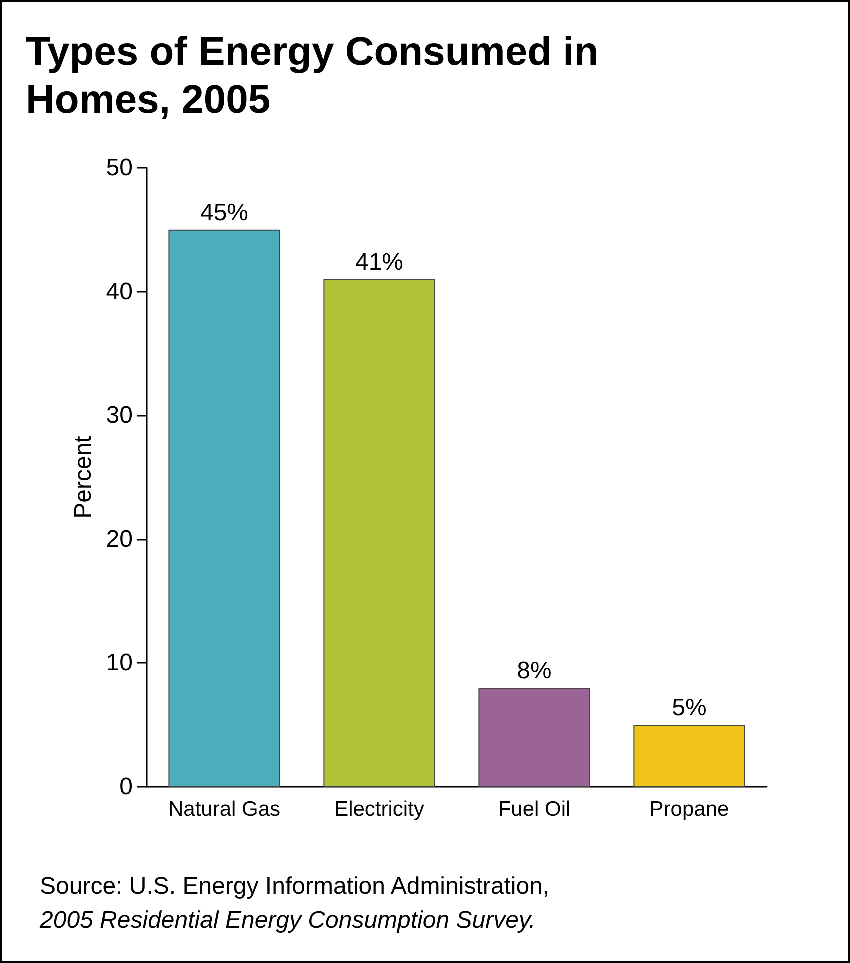 This screenshot has height=963, width=850. I want to click on data-label: 8%, so click(534, 670).